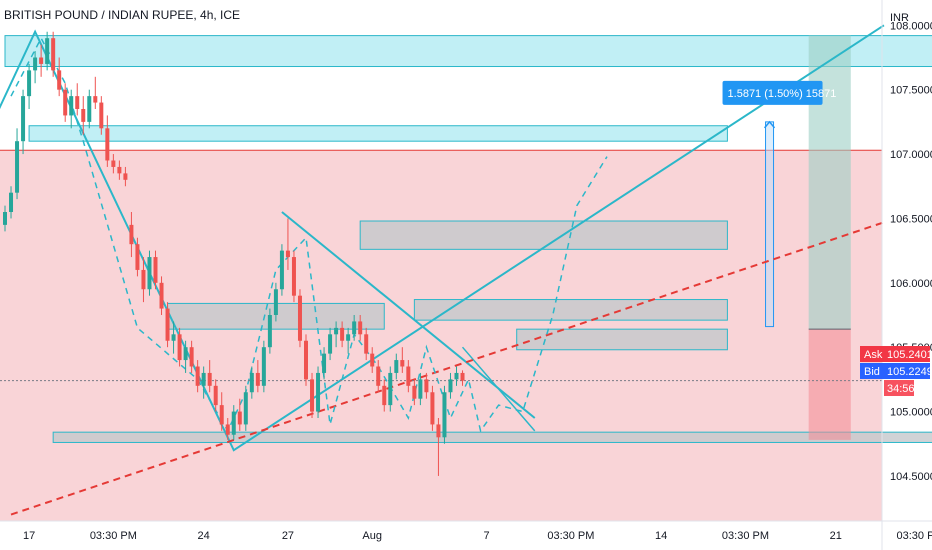 This screenshot has width=932, height=550. What do you see at coordinates (288, 536) in the screenshot?
I see `x-tick-label: 27` at bounding box center [288, 536].